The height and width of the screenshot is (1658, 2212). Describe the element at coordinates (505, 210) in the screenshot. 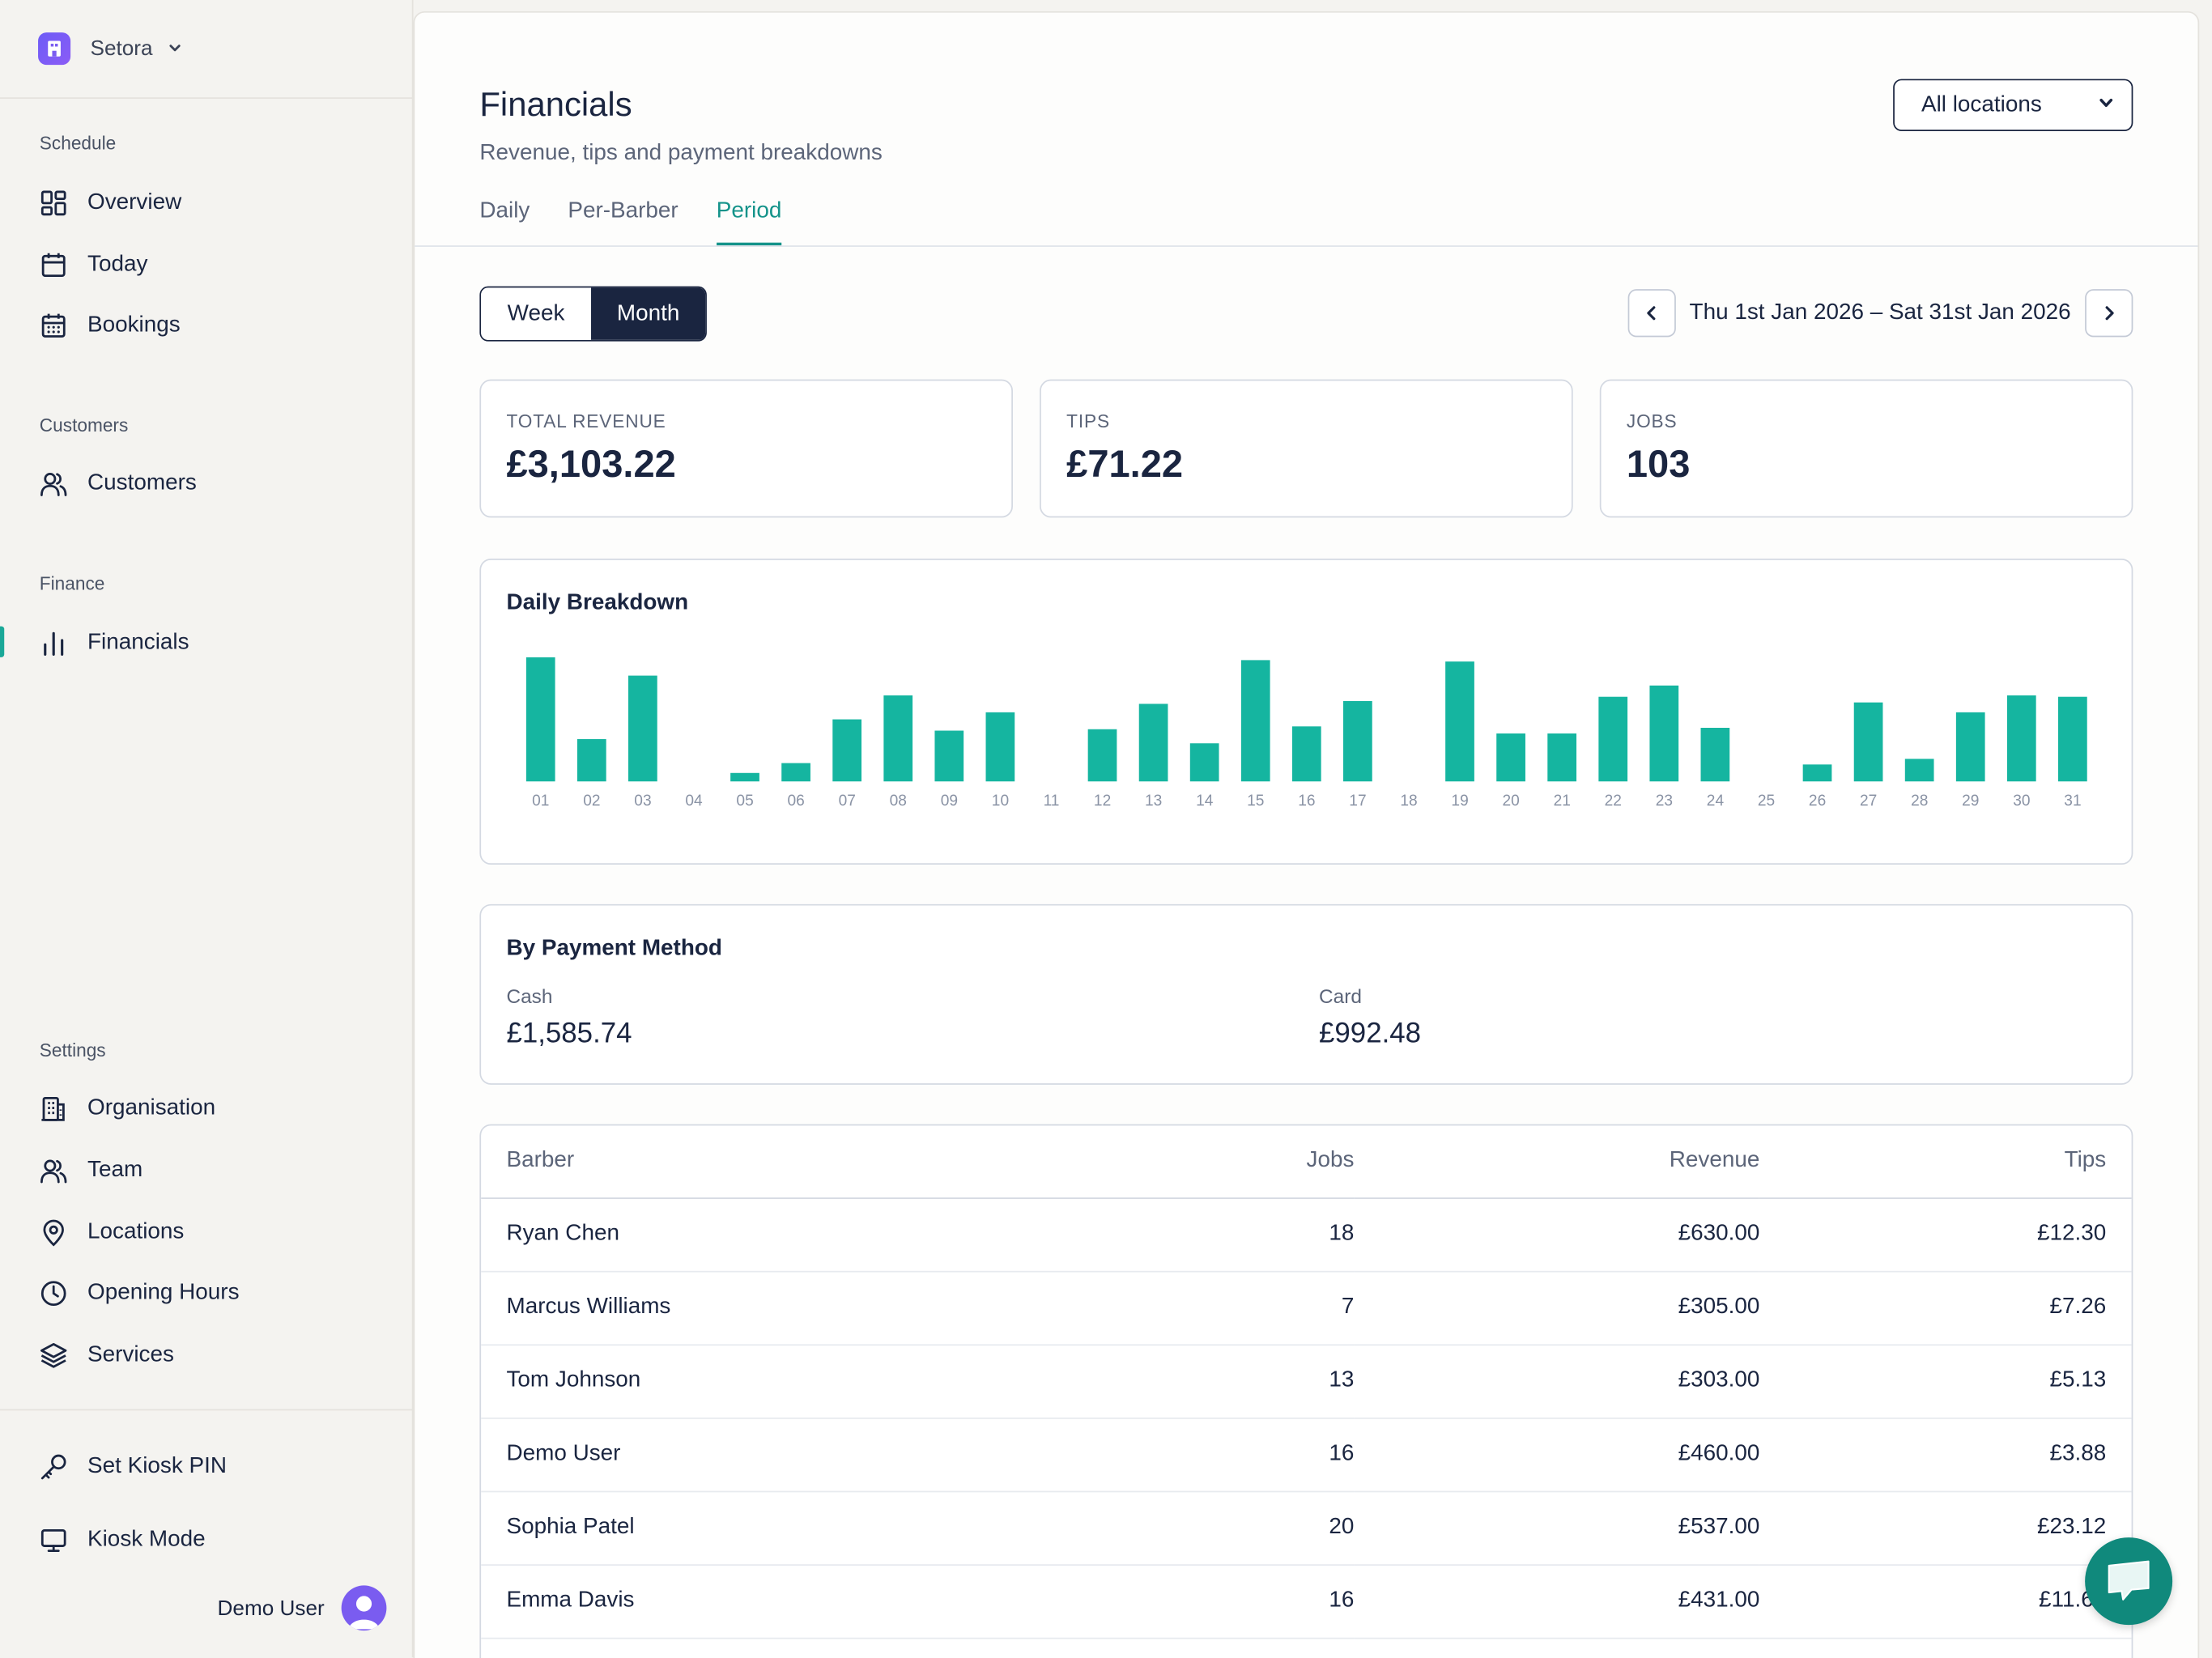

I see `tab-daily: Daily` at that location.